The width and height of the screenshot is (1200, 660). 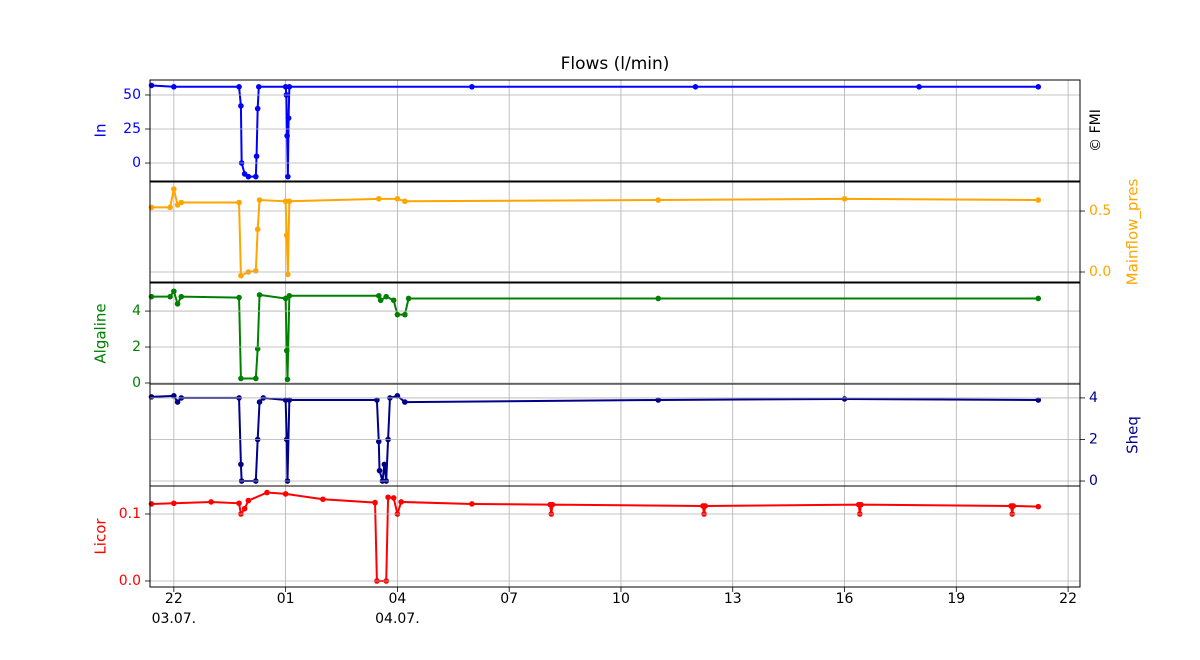 I want to click on date-label: 03.07., so click(x=174, y=619).